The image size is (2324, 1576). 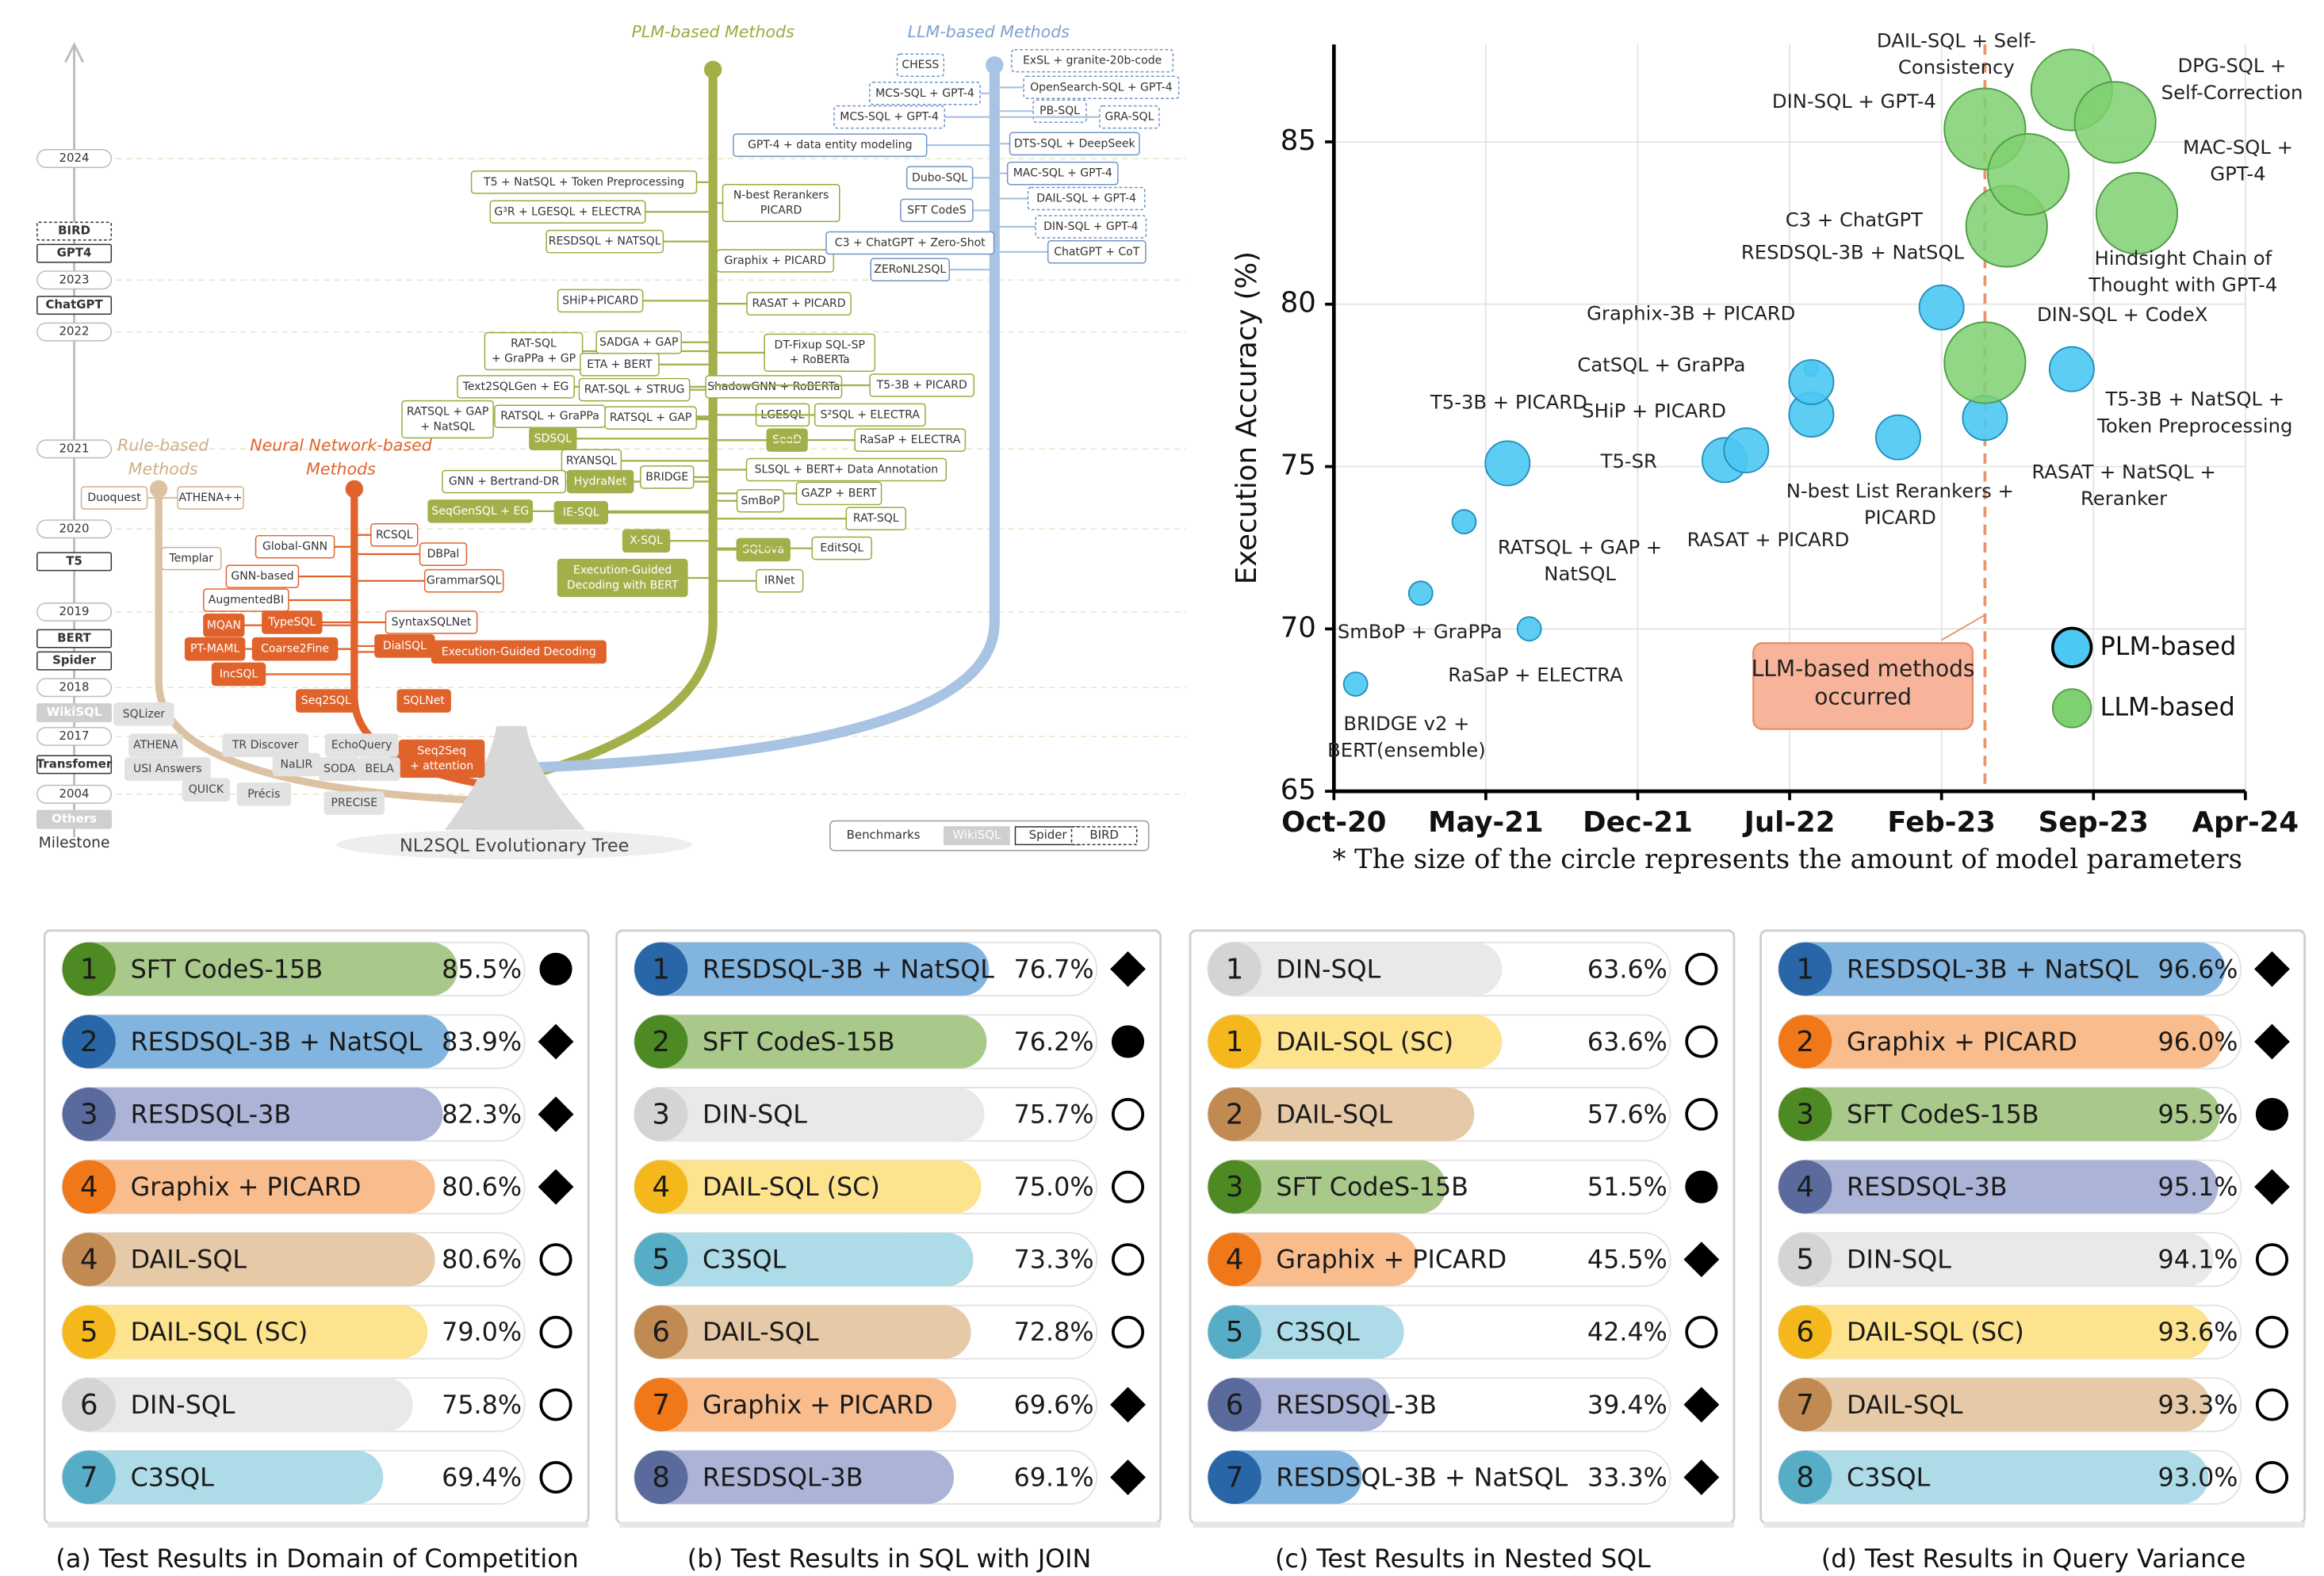 What do you see at coordinates (924, 93) in the screenshot?
I see `node-label: MCS-SQL + GPT-4` at bounding box center [924, 93].